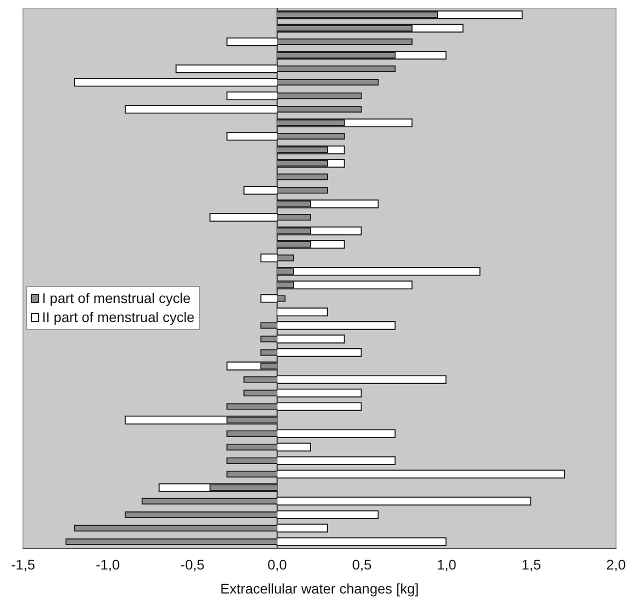 This screenshot has height=610, width=638. Describe the element at coordinates (116, 298) in the screenshot. I see `legend-label: I part of menstrual cycle` at that location.